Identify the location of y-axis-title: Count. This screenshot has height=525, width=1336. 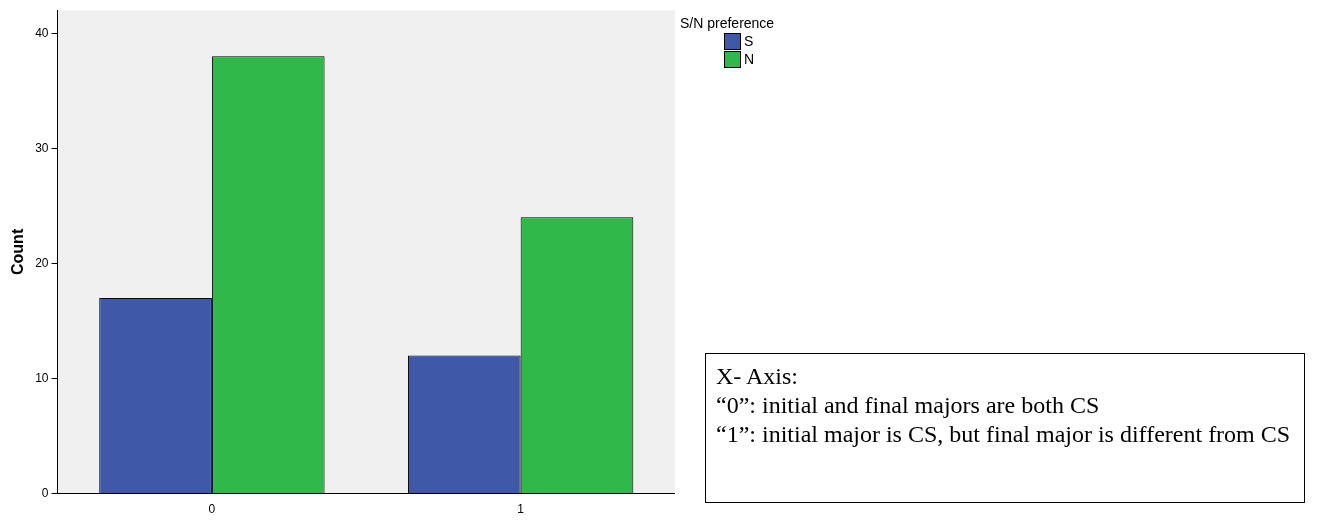
(18, 251).